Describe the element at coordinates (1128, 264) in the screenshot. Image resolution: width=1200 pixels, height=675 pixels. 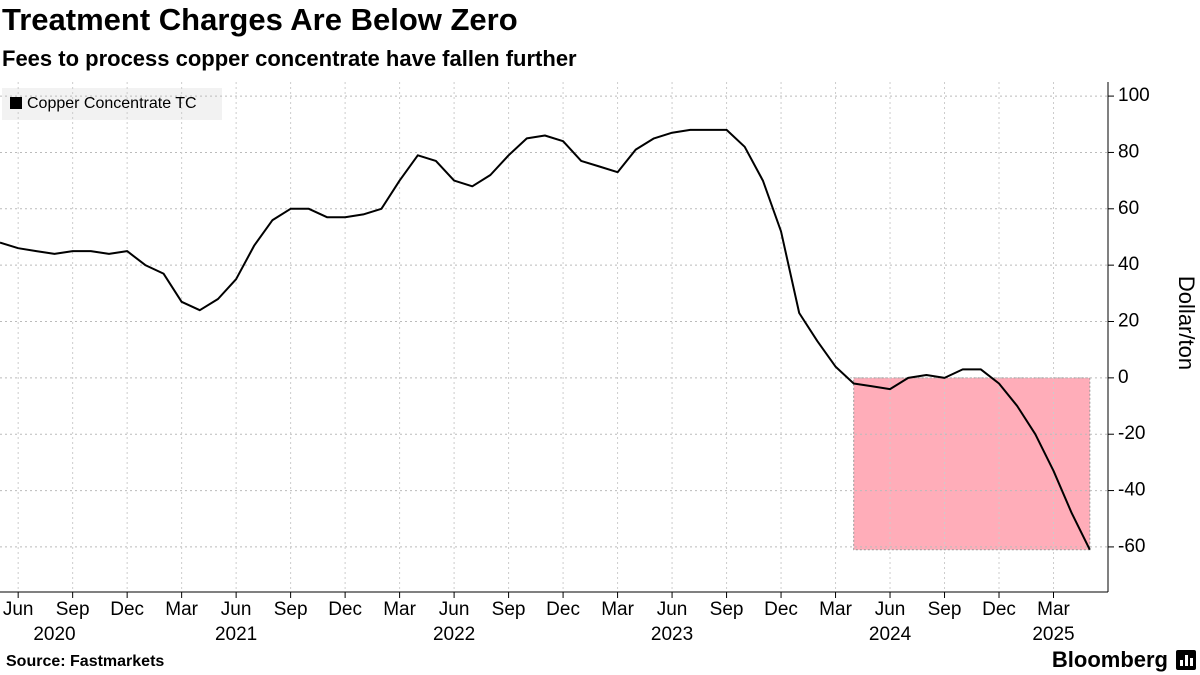
I see `y-tick-label: 40` at that location.